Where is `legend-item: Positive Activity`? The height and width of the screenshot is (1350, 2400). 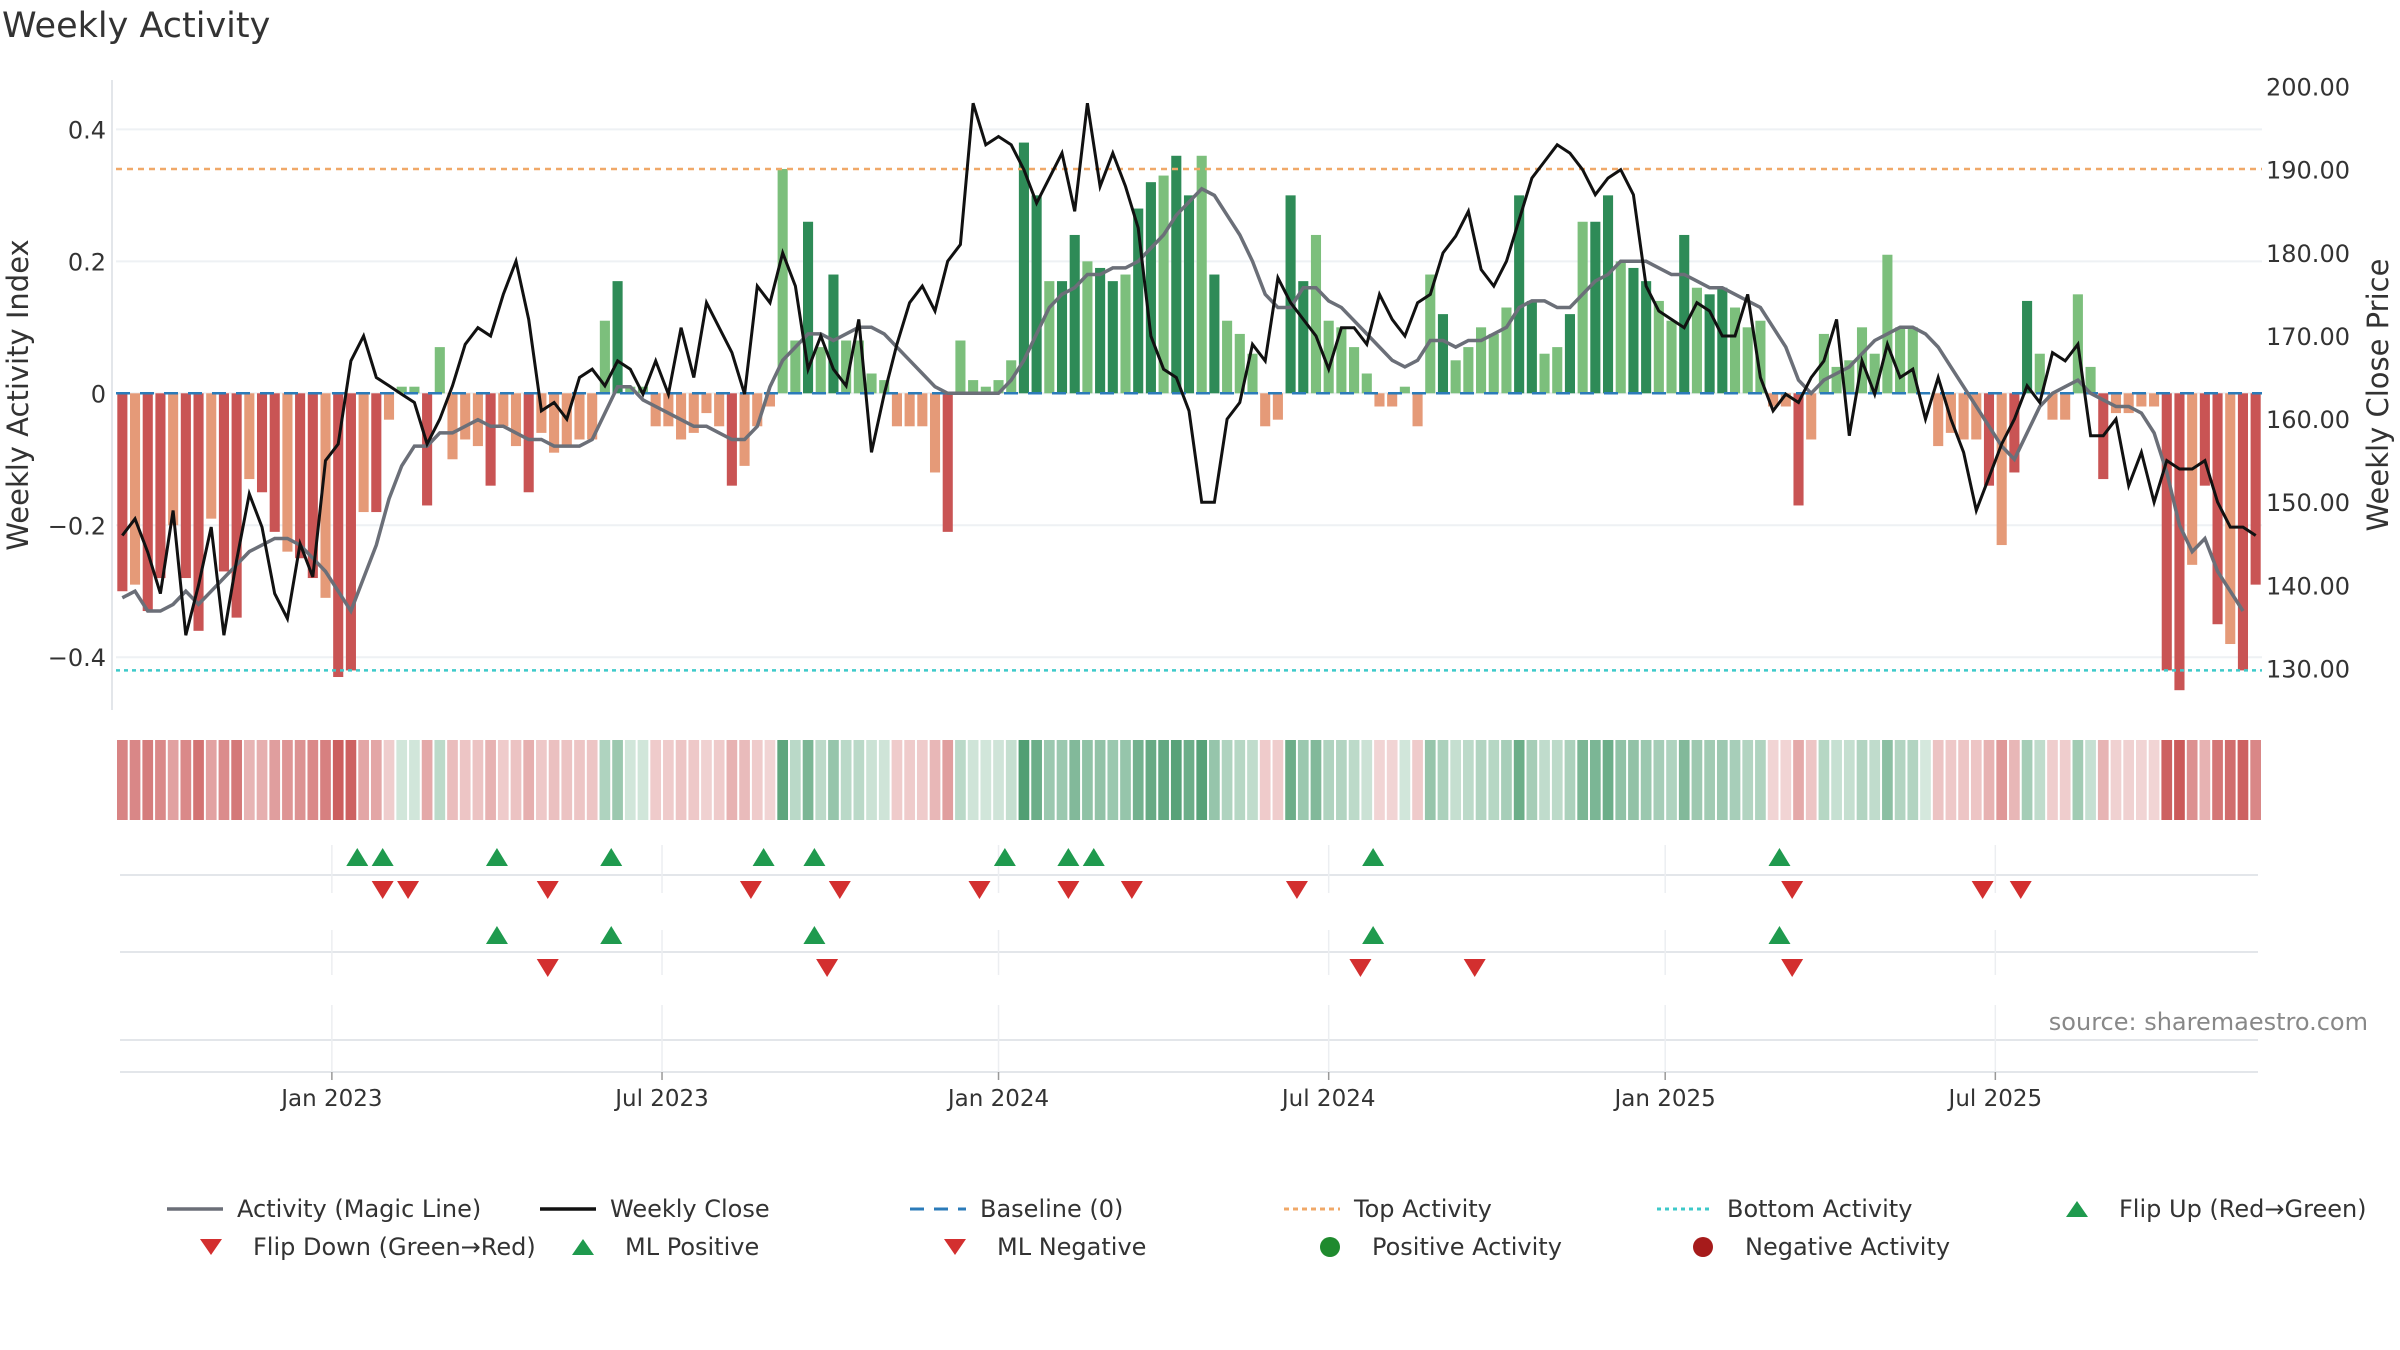 legend-item: Positive Activity is located at coordinates (1431, 1247).